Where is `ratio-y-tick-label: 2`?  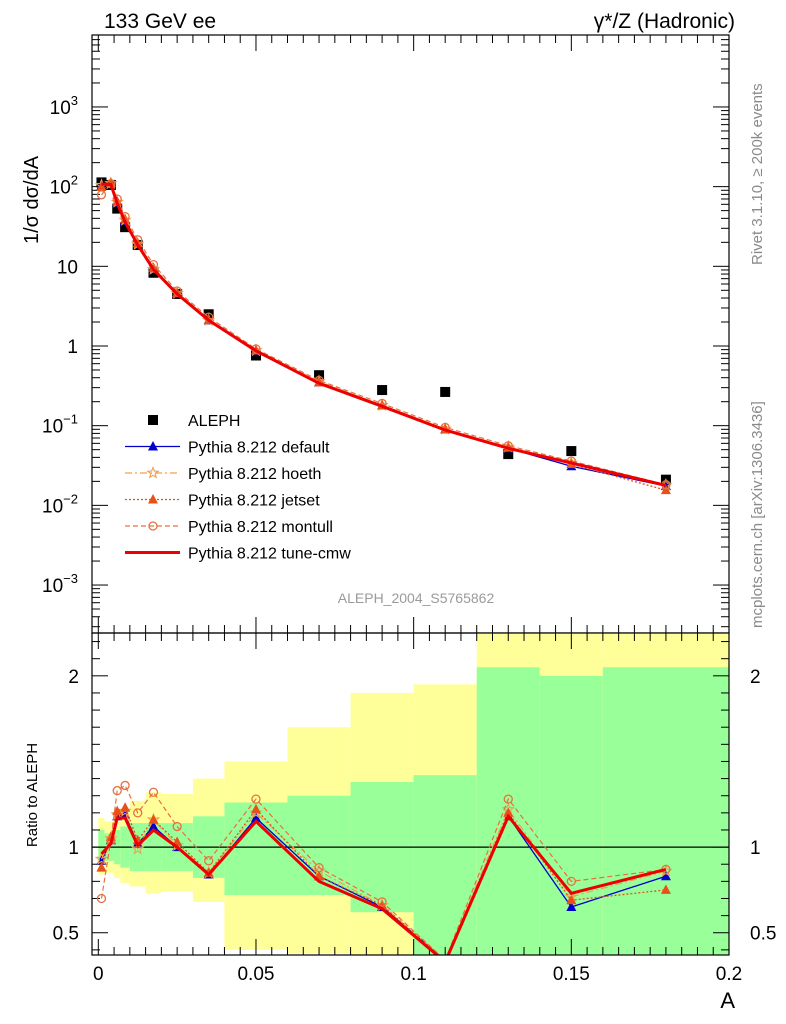 ratio-y-tick-label: 2 is located at coordinates (73, 677).